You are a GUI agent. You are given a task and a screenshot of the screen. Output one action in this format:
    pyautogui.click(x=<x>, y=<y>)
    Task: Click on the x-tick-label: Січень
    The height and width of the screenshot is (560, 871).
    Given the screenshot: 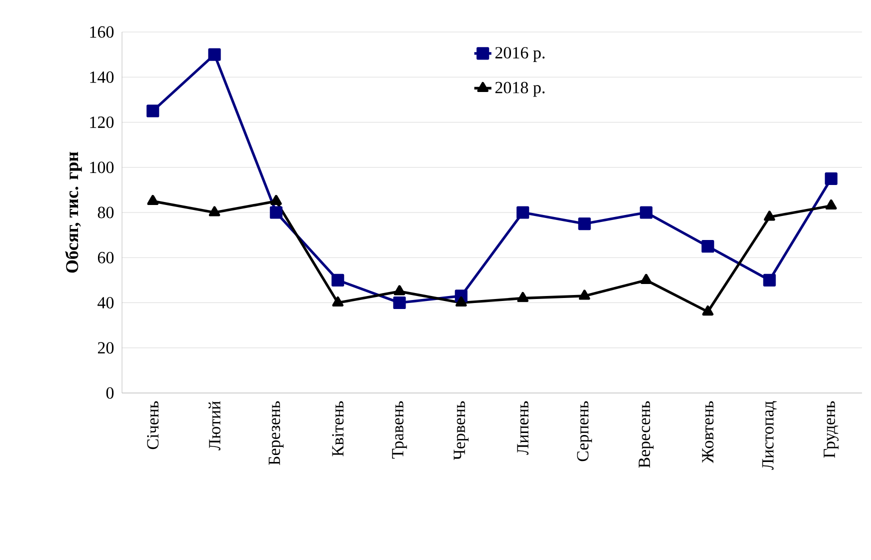 What is the action you would take?
    pyautogui.click(x=153, y=425)
    